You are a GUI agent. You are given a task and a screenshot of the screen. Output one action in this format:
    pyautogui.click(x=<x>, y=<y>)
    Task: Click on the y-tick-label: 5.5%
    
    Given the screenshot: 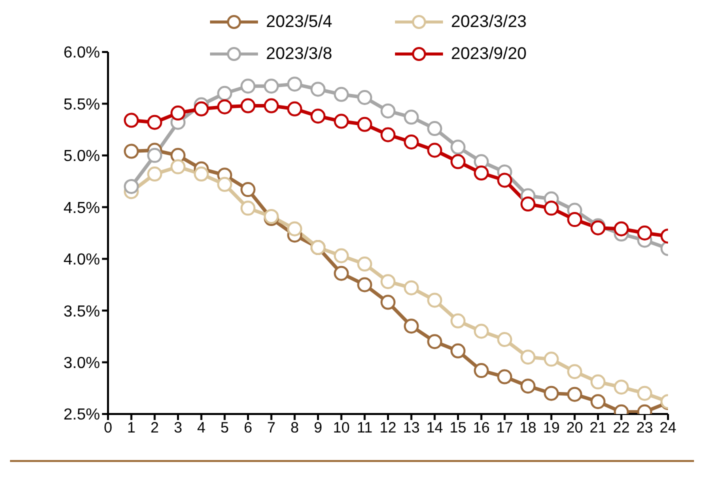 What is the action you would take?
    pyautogui.click(x=82, y=105)
    